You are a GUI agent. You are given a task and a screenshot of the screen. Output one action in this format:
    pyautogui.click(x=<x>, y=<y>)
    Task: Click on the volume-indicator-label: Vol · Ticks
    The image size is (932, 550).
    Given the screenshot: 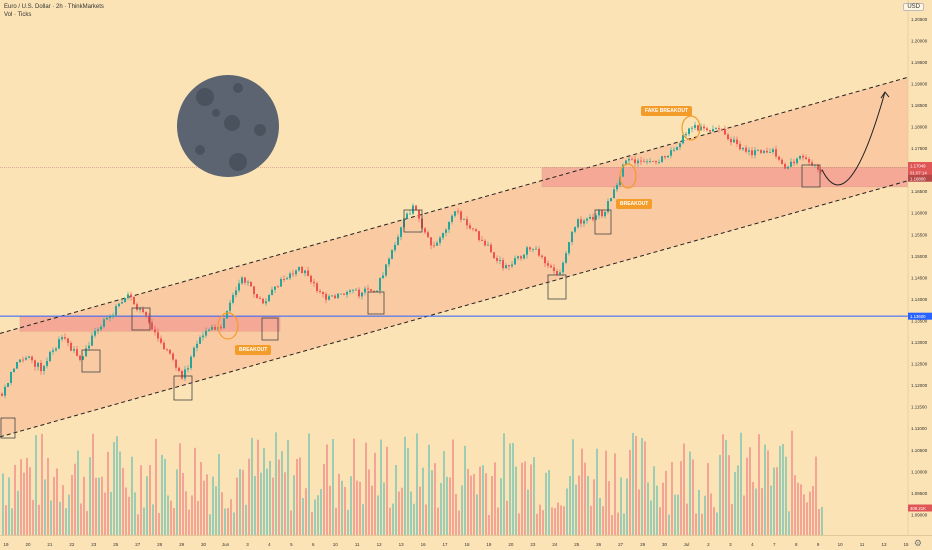 What is the action you would take?
    pyautogui.click(x=18, y=15)
    